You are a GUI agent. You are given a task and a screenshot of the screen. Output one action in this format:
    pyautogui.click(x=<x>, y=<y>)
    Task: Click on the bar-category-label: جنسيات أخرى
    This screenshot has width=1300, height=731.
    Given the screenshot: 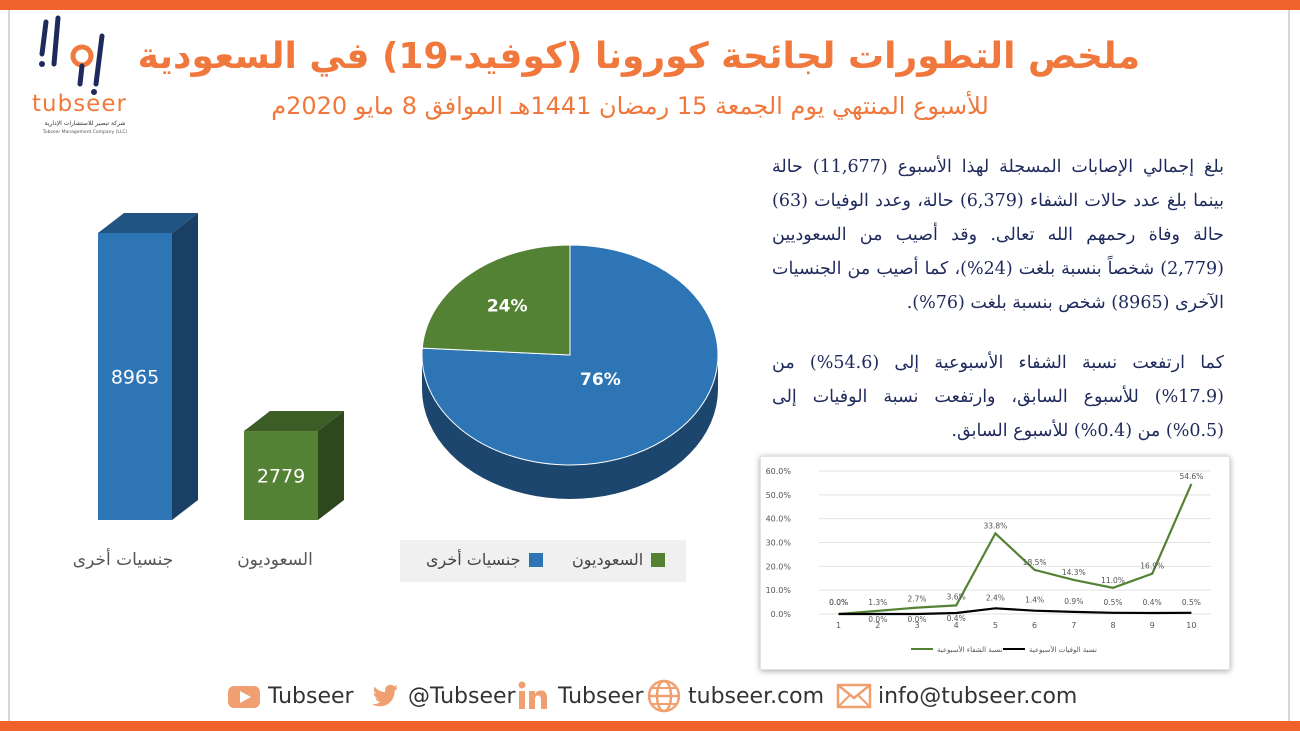 What is the action you would take?
    pyautogui.click(x=123, y=560)
    